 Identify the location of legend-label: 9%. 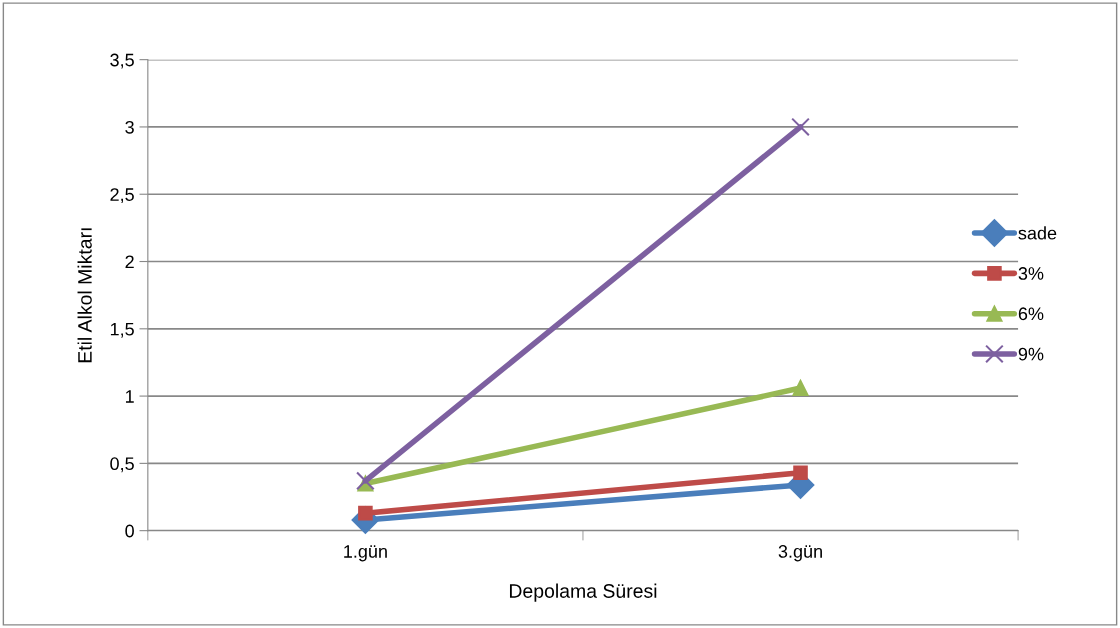
(1031, 354).